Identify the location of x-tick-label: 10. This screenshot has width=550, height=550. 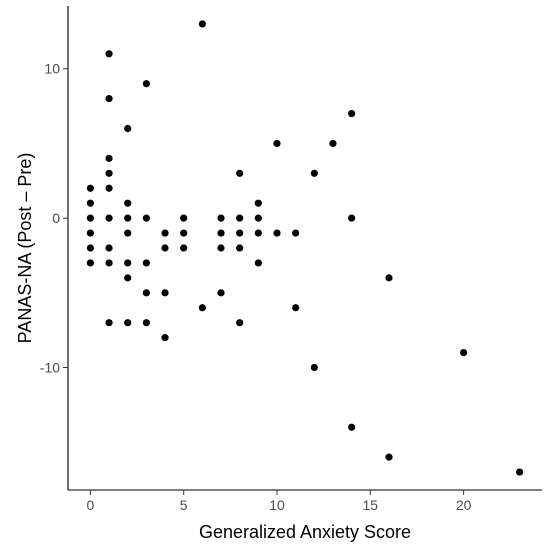
(277, 505).